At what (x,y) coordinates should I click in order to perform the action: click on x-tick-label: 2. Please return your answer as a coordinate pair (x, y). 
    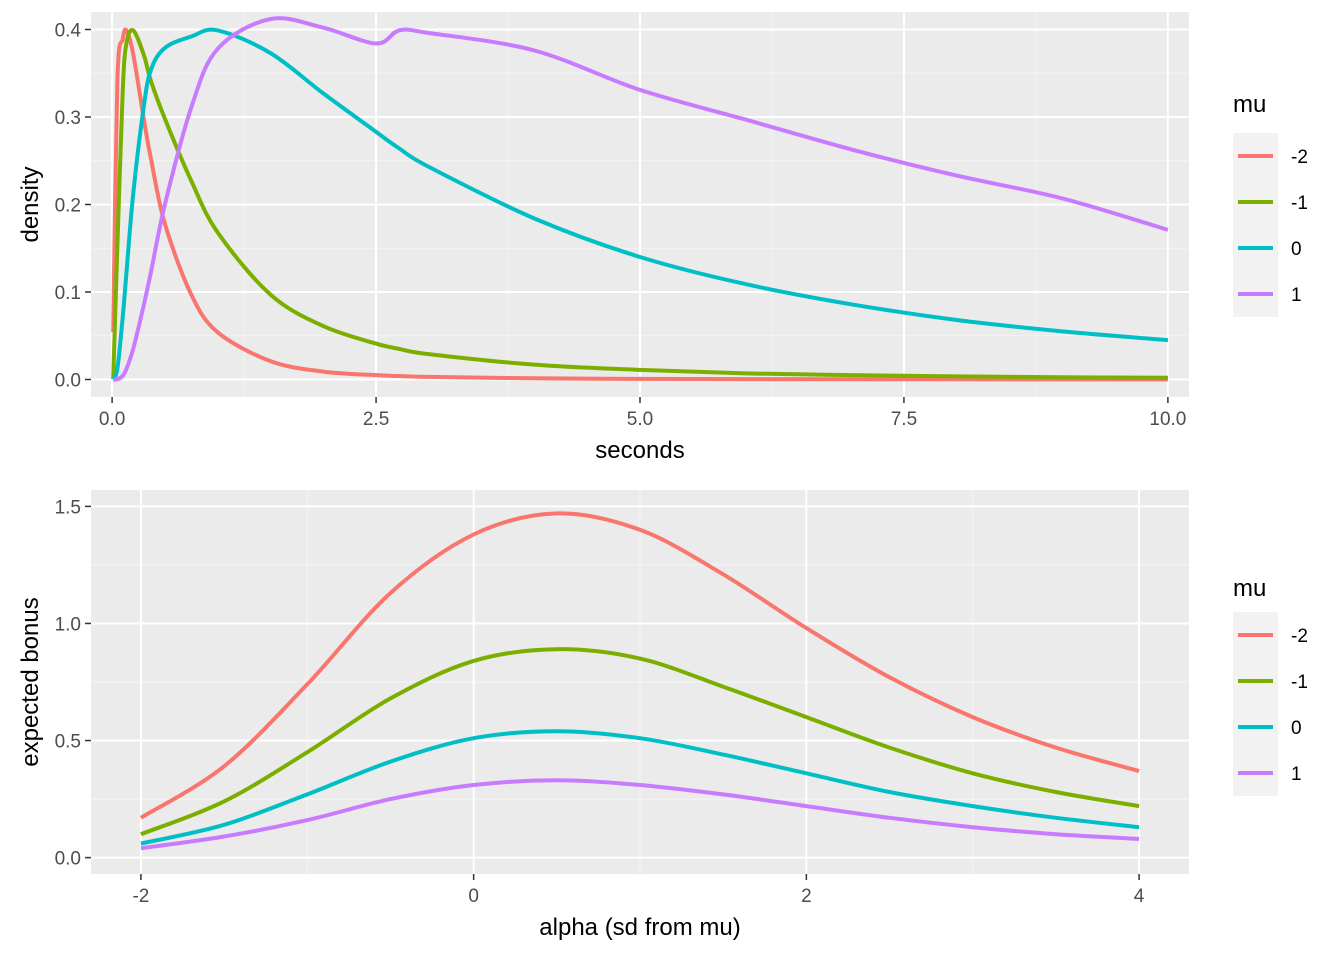
    Looking at the image, I should click on (806, 896).